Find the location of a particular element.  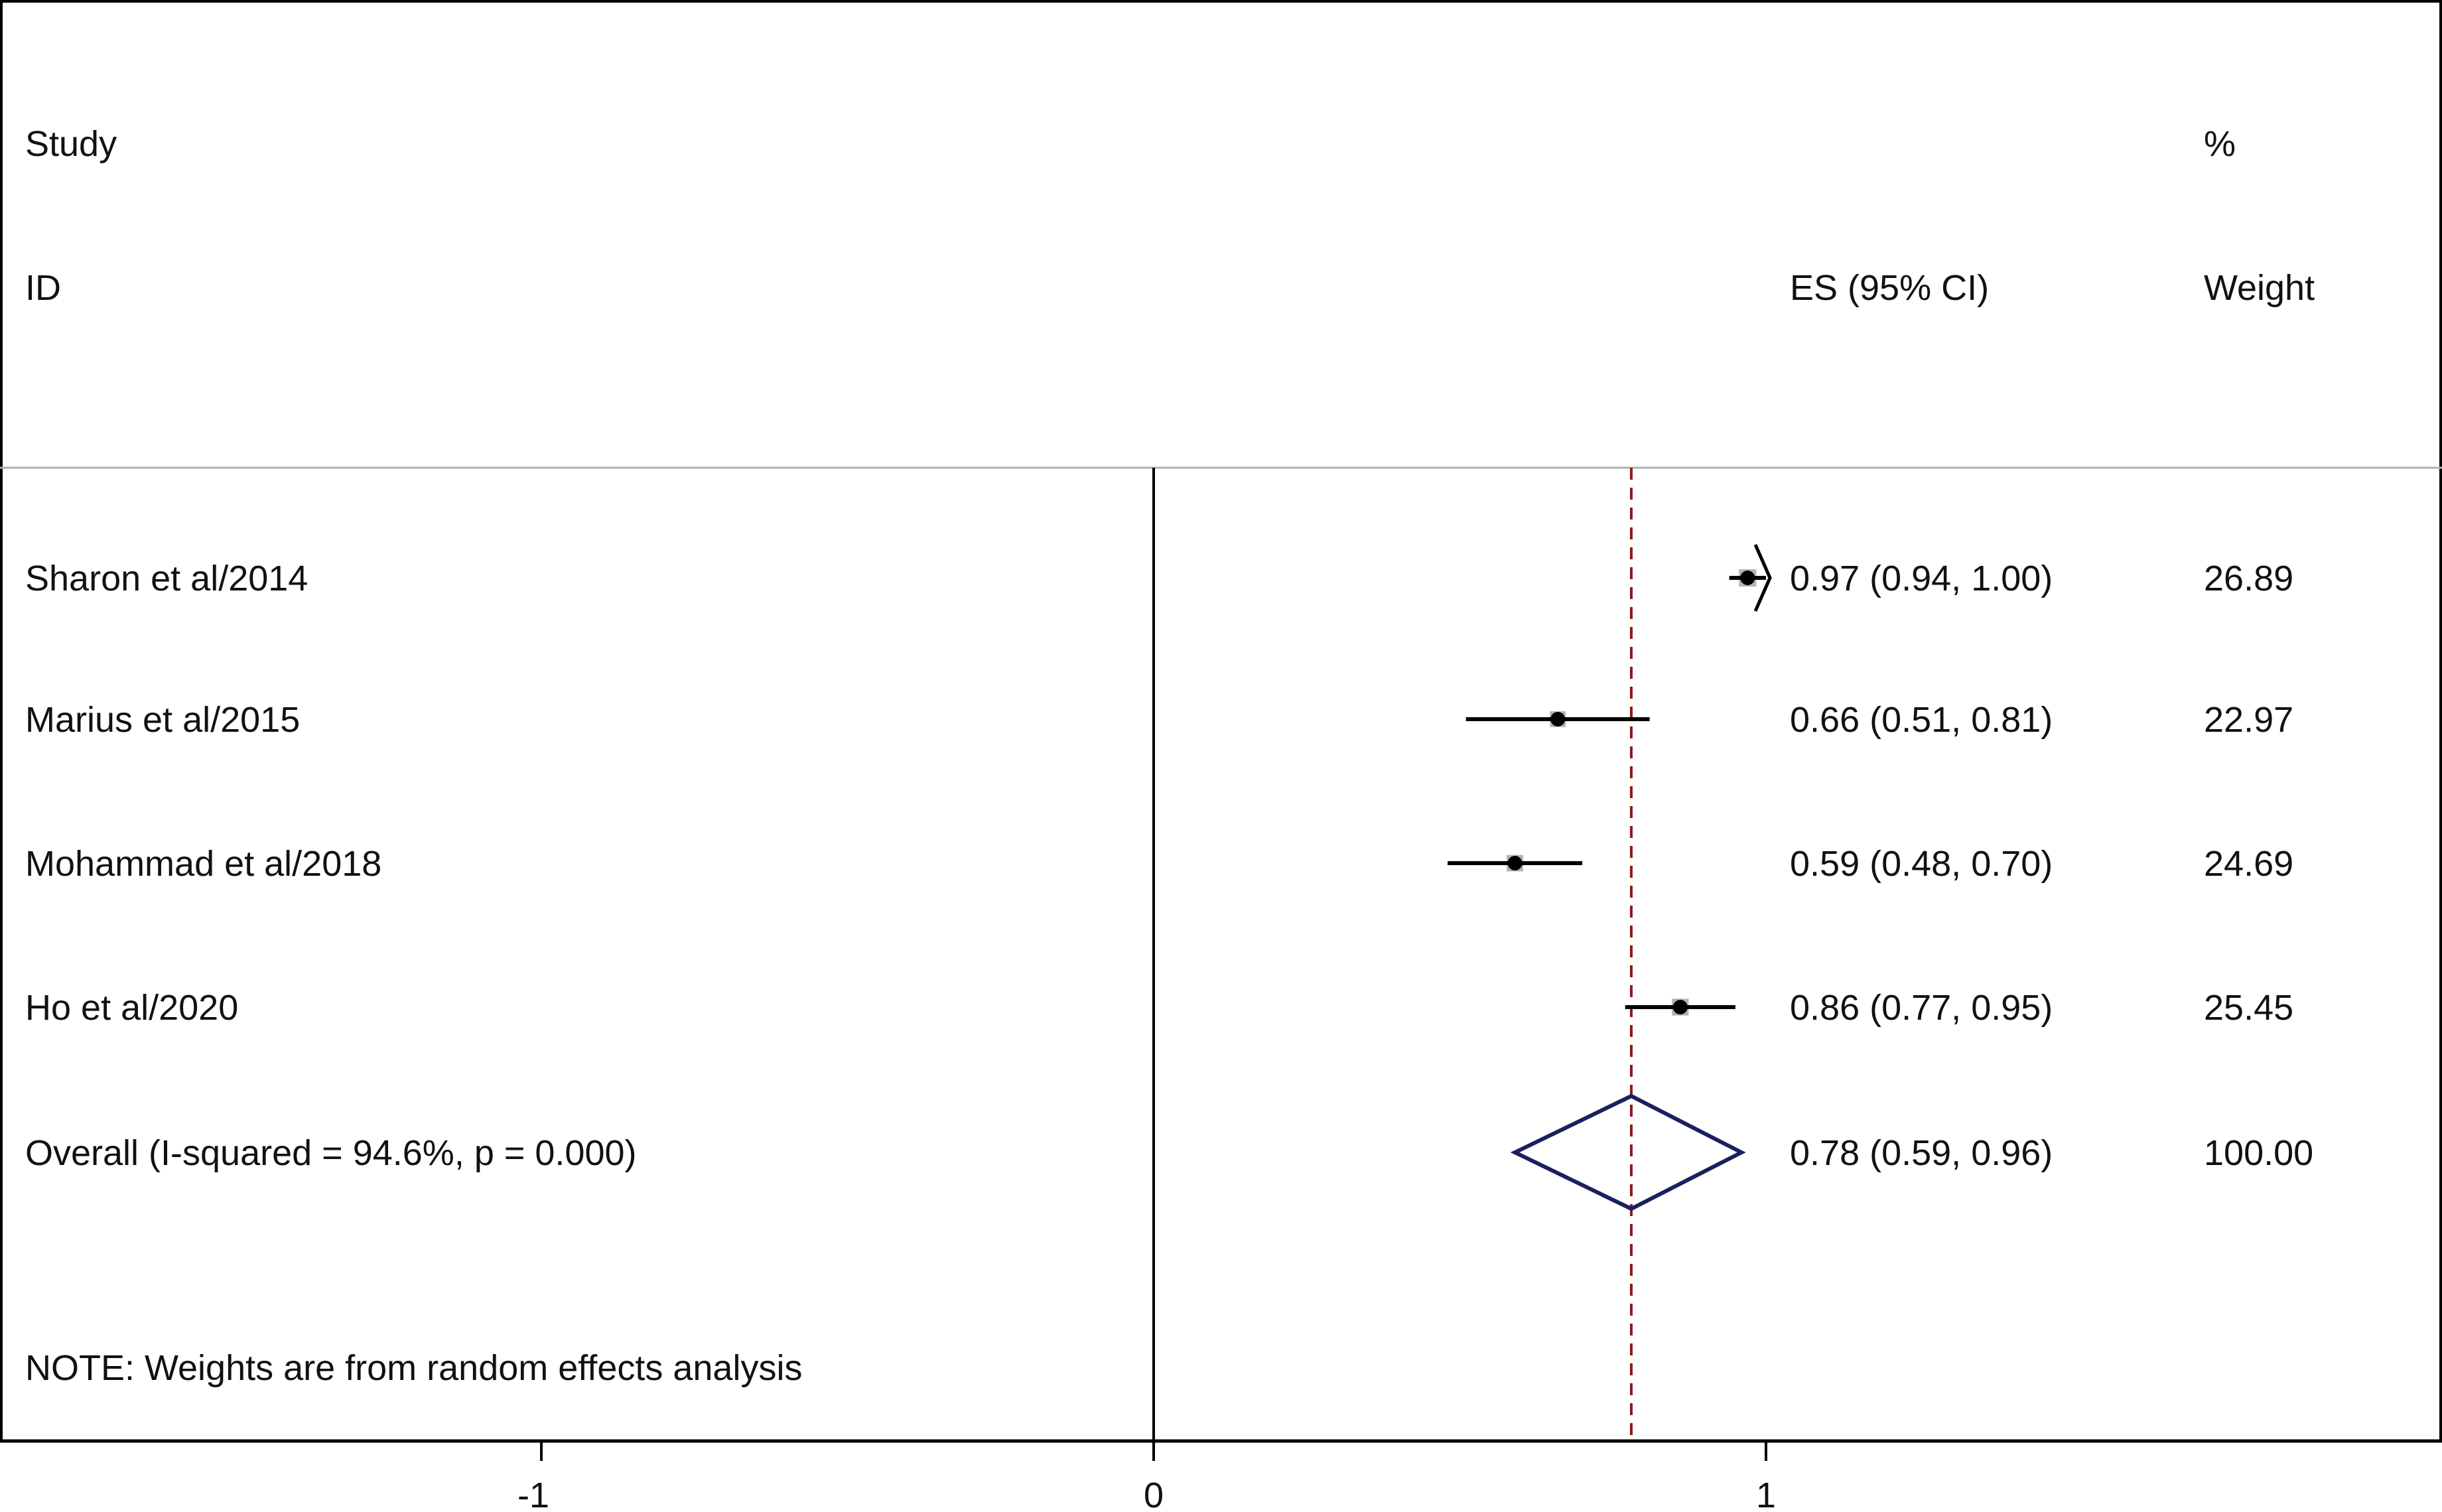

study-weight-text: 26.89 is located at coordinates (2248, 578).